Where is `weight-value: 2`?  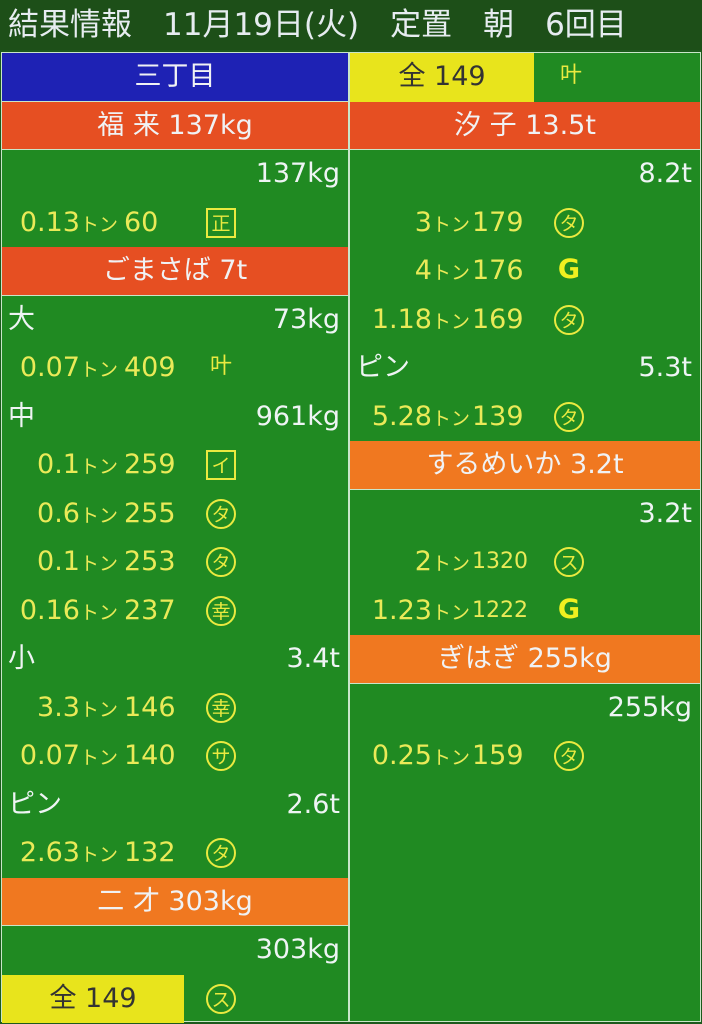 weight-value: 2 is located at coordinates (423, 561).